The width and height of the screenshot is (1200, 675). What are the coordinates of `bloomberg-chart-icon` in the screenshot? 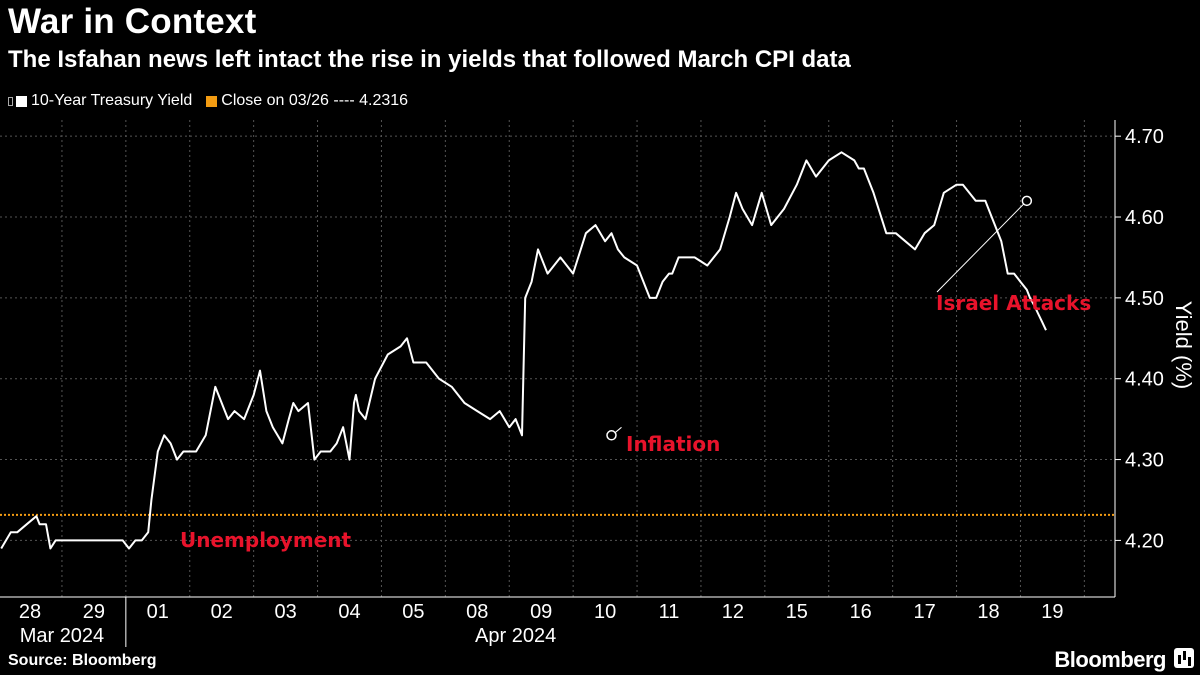 It's located at (1184, 658).